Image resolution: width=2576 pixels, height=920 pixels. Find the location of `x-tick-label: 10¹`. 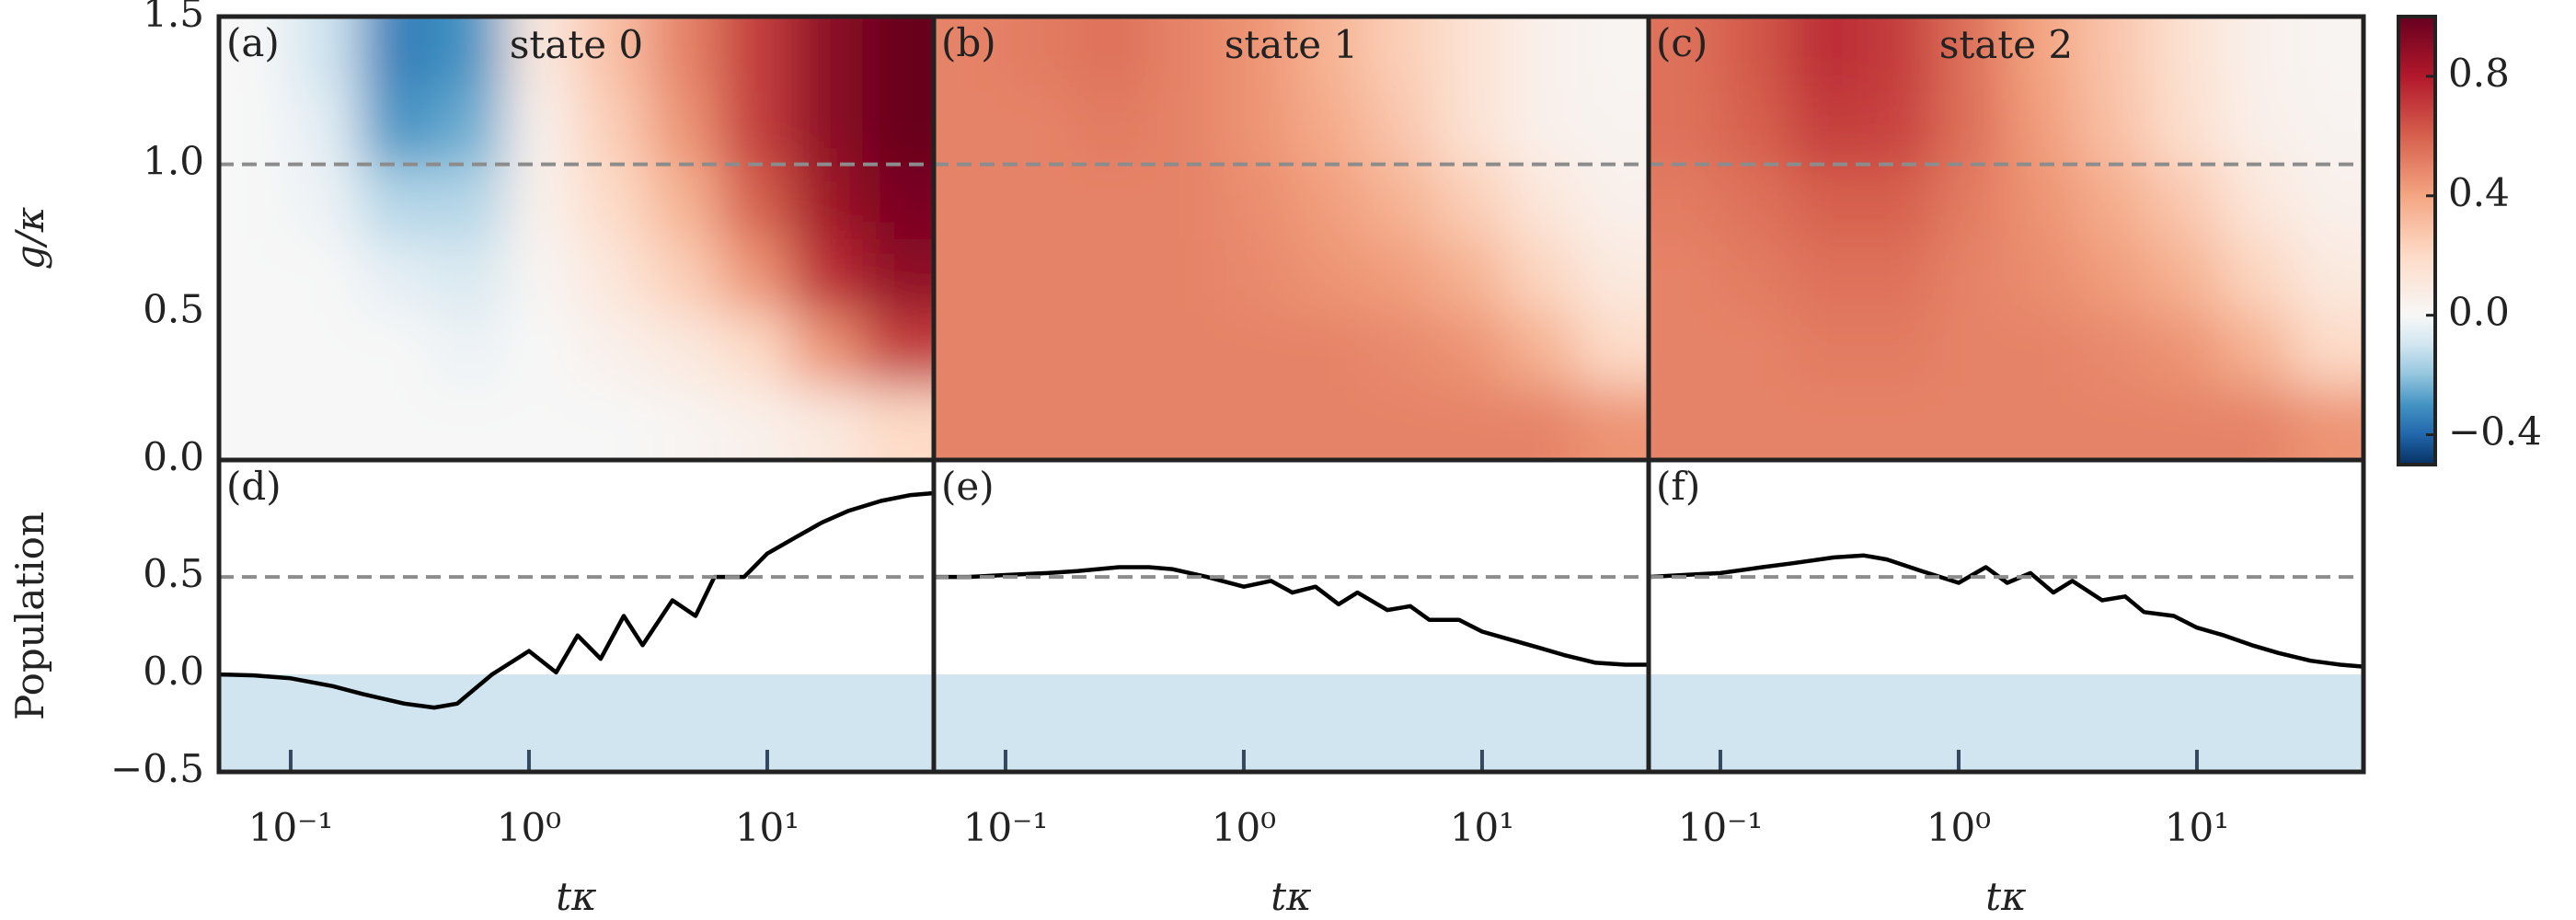

x-tick-label: 10¹ is located at coordinates (1482, 827).